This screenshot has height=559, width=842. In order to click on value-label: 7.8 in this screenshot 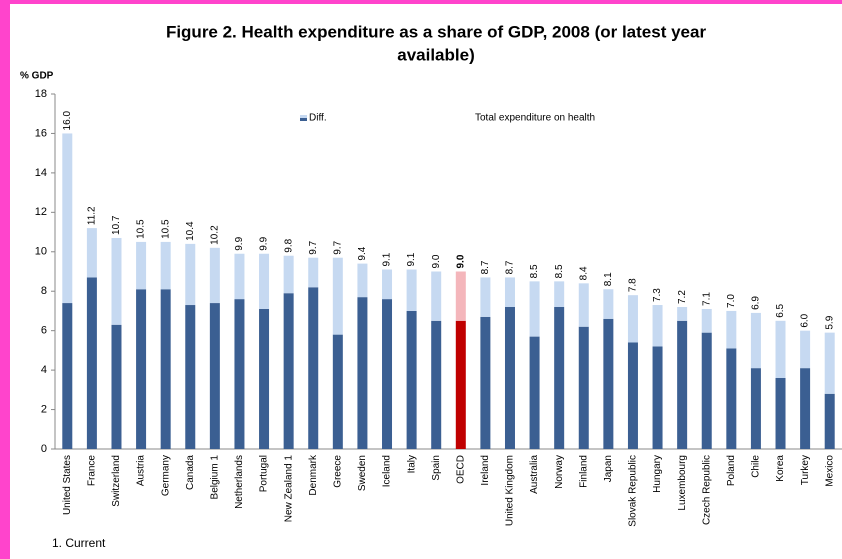, I will do `click(633, 285)`.